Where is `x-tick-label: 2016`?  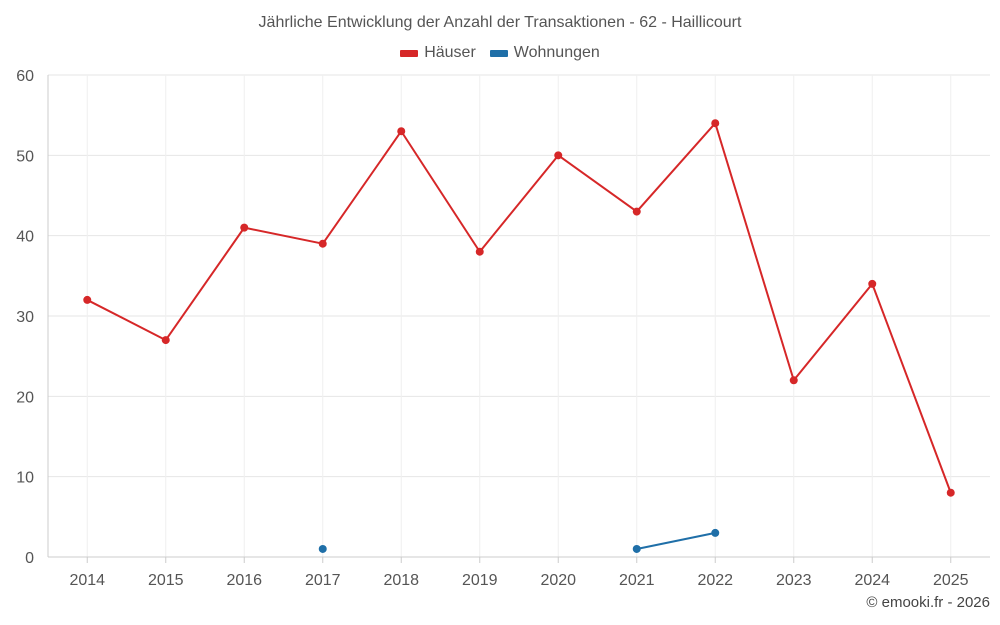 x-tick-label: 2016 is located at coordinates (244, 580).